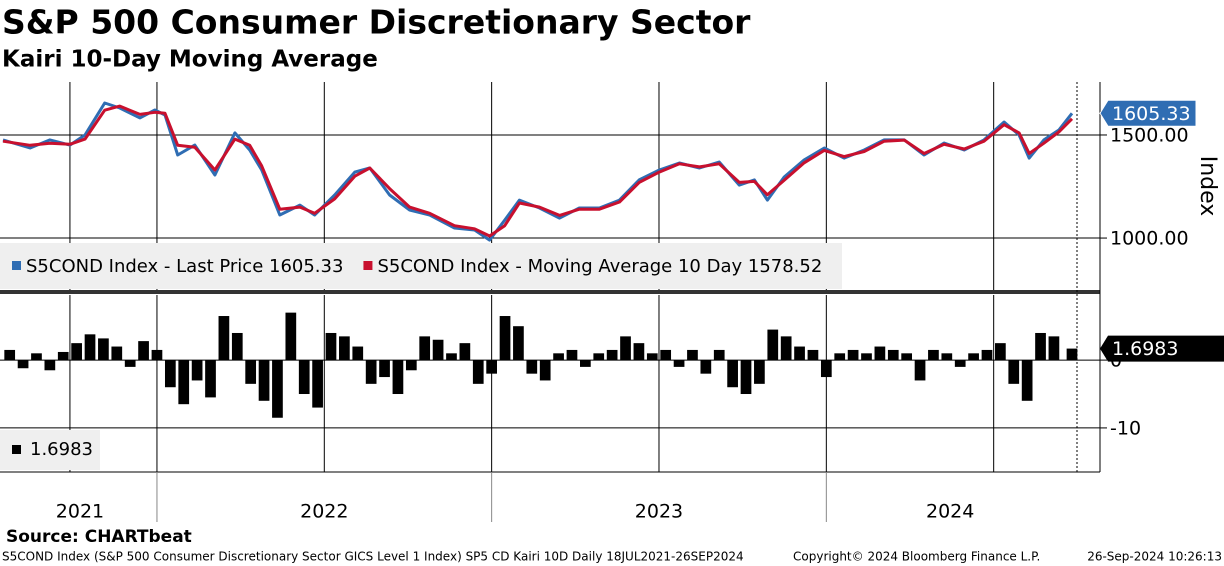 Image resolution: width=1224 pixels, height=566 pixels. What do you see at coordinates (1154, 557) in the screenshot?
I see `footer-timestamp: 26-Sep-2024 10:26:13` at bounding box center [1154, 557].